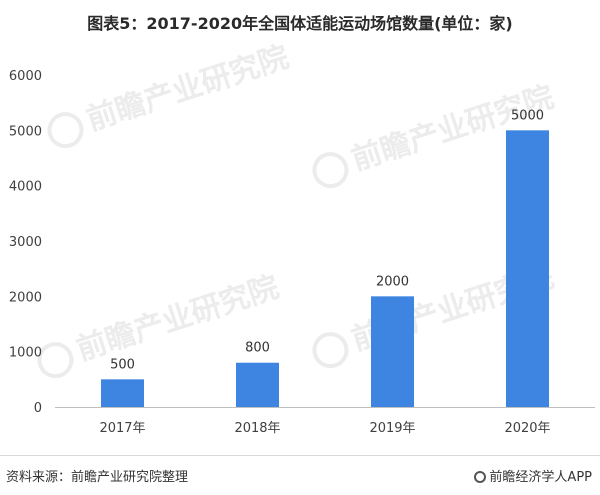 The height and width of the screenshot is (495, 600). What do you see at coordinates (25, 297) in the screenshot?
I see `y-tick-label: 2000` at bounding box center [25, 297].